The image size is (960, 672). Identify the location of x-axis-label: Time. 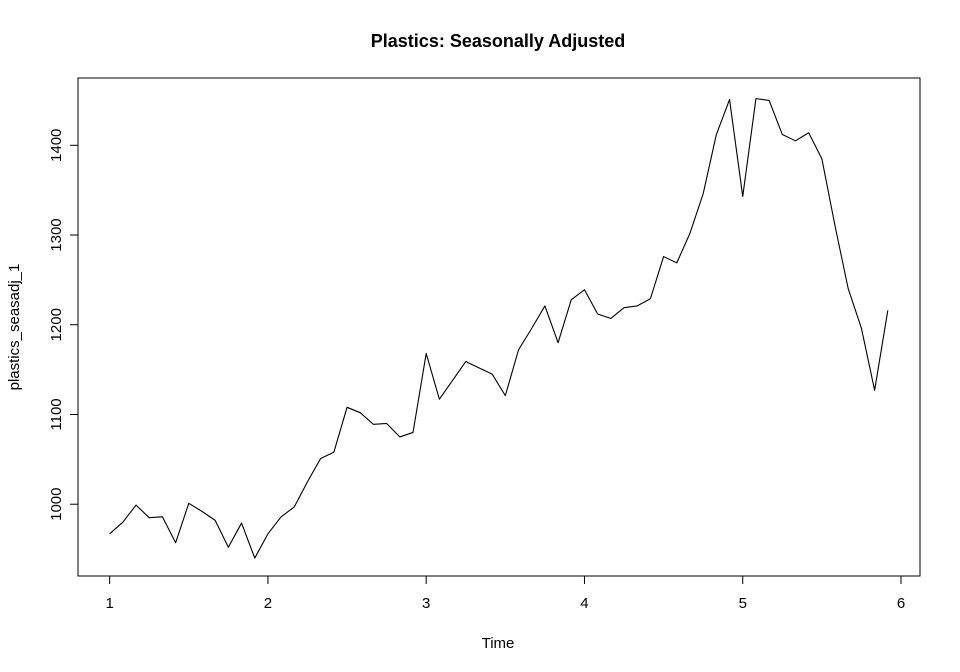
(498, 643).